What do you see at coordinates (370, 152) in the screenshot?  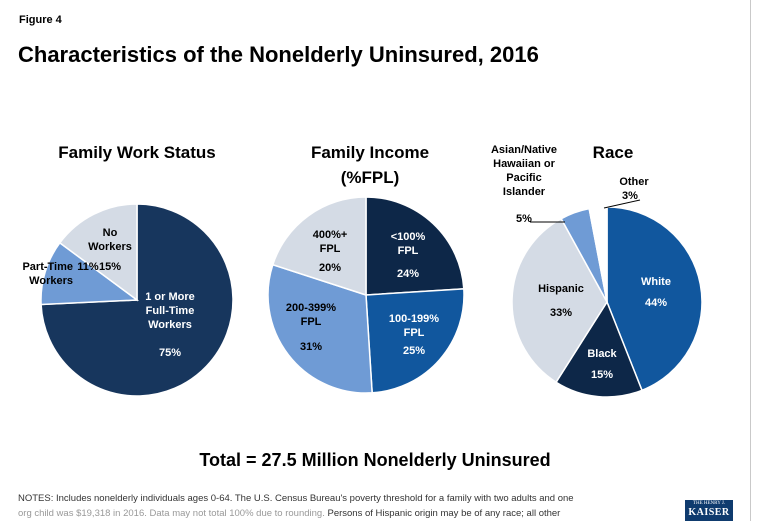 I see `chart-title-income-line1: Family Income` at bounding box center [370, 152].